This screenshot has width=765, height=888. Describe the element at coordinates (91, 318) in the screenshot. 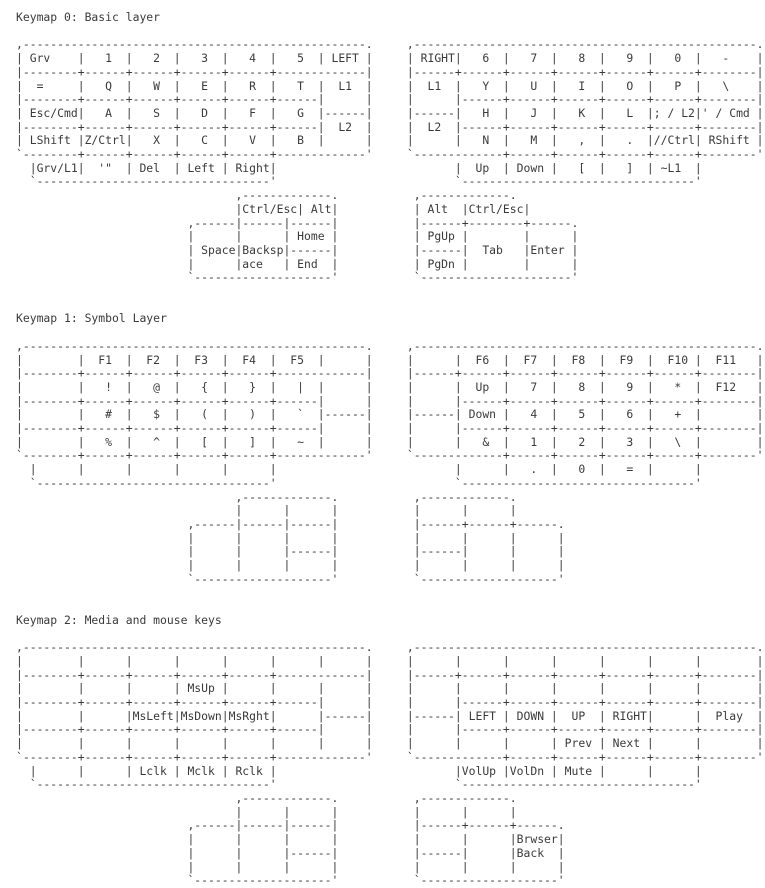

I see `keymap-1-title: Keymap 1: Symbol Layer` at that location.